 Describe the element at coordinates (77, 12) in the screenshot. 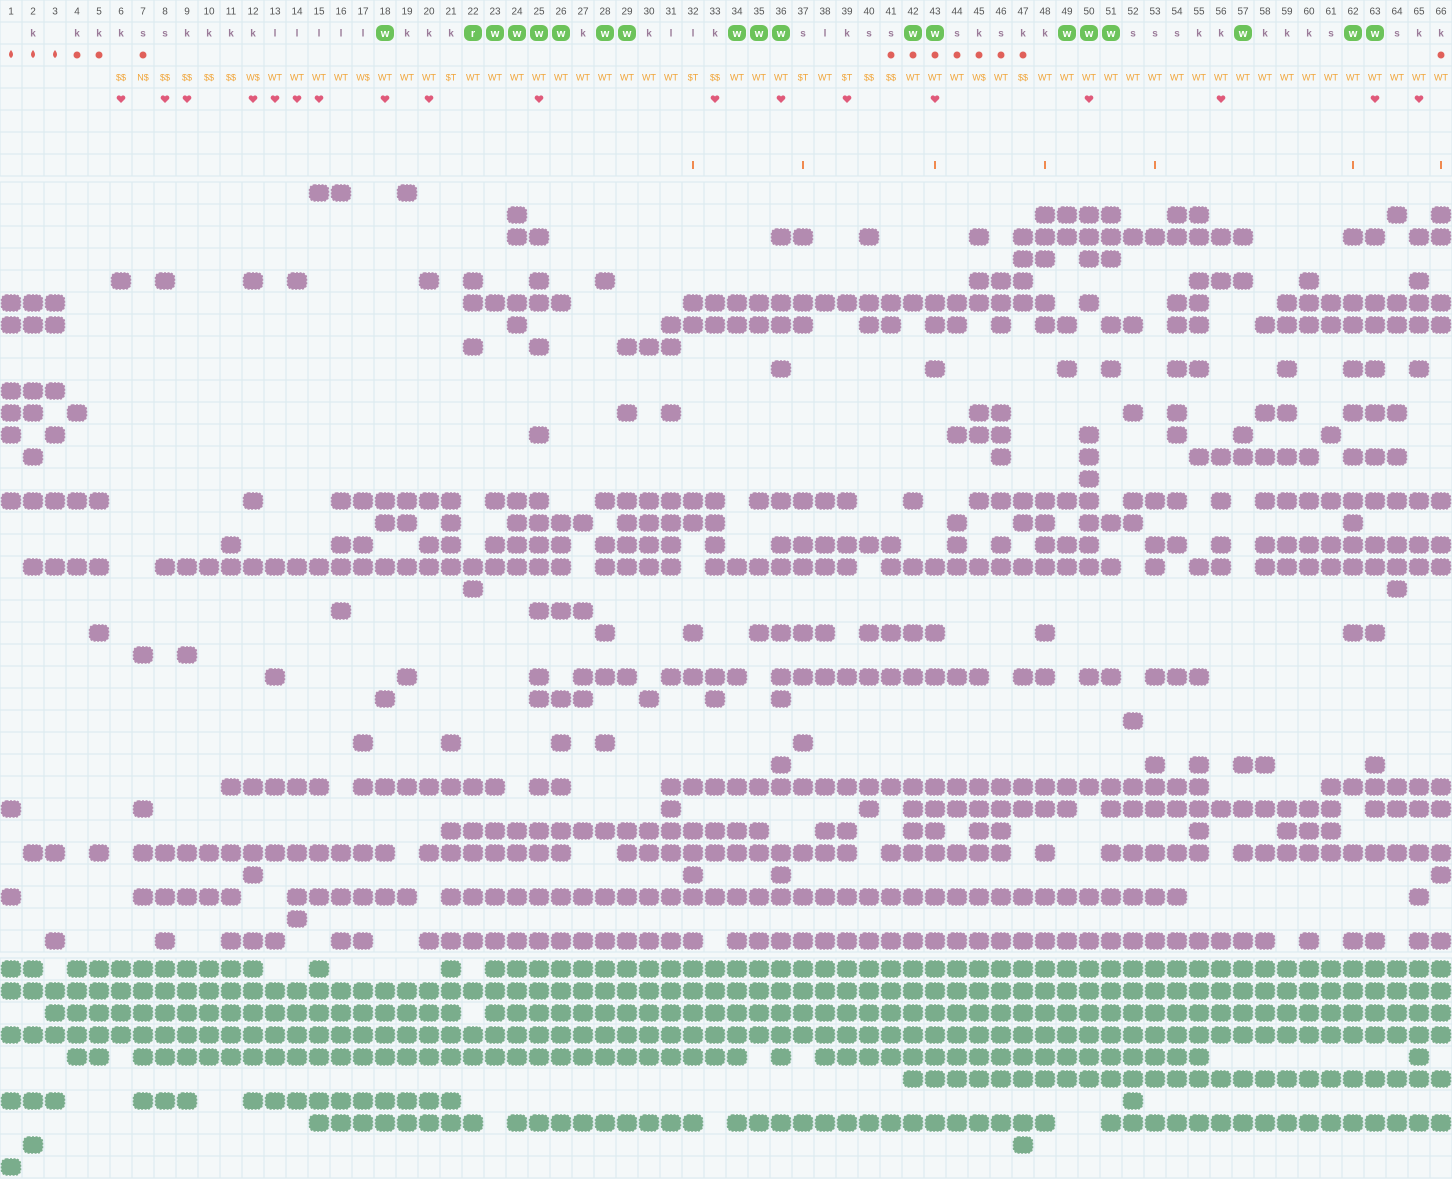

I see `column-number: 4` at that location.